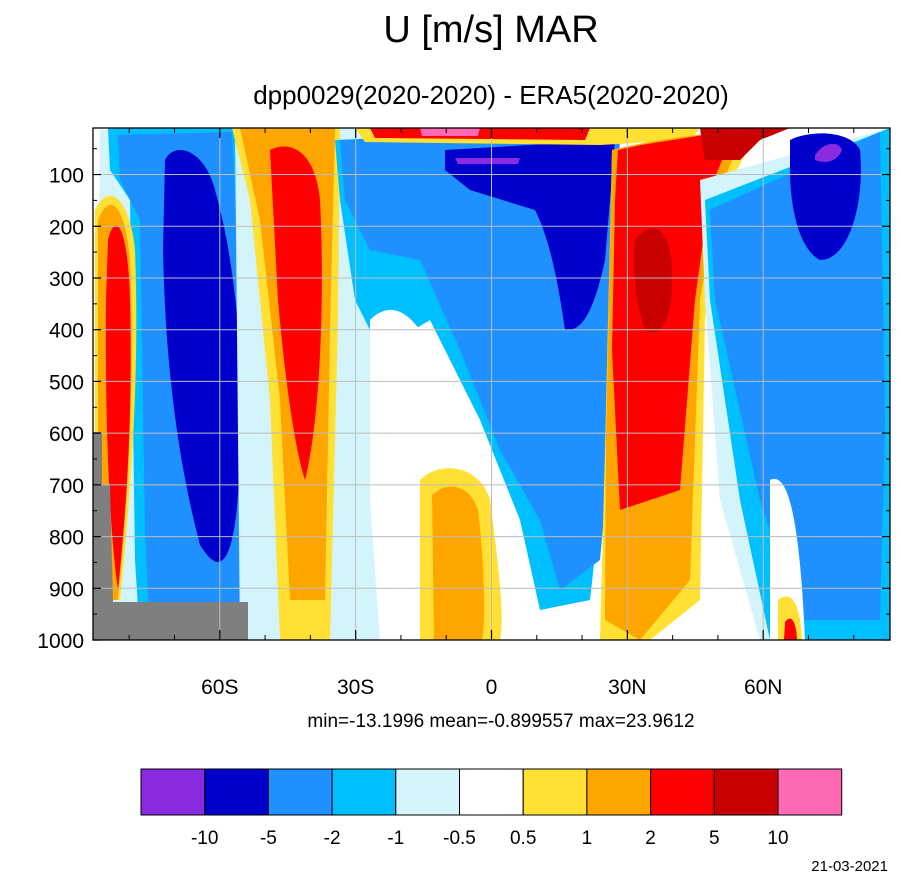 The width and height of the screenshot is (901, 882). I want to click on y-tick-label: 400, so click(66, 331).